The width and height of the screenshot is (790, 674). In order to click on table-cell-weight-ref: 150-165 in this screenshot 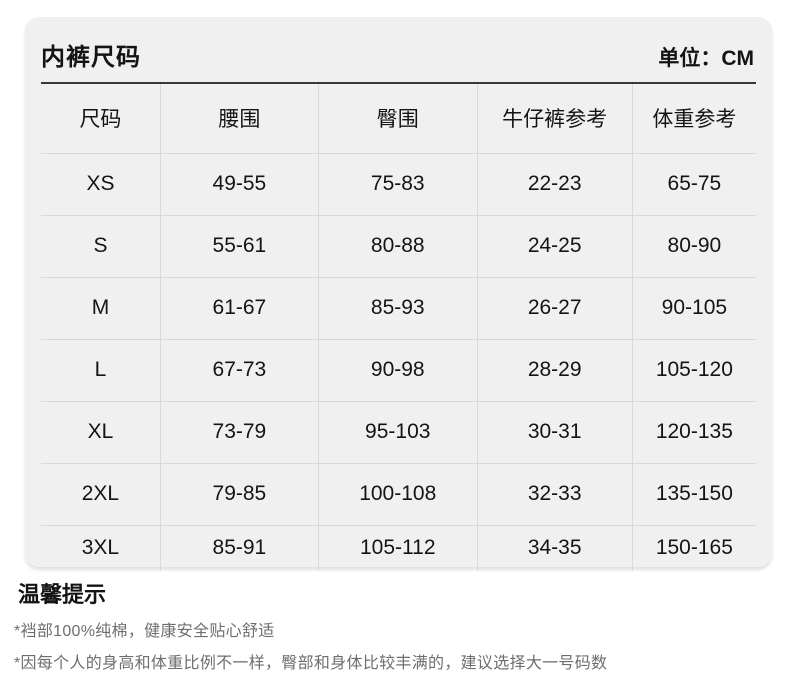, I will do `click(694, 548)`.